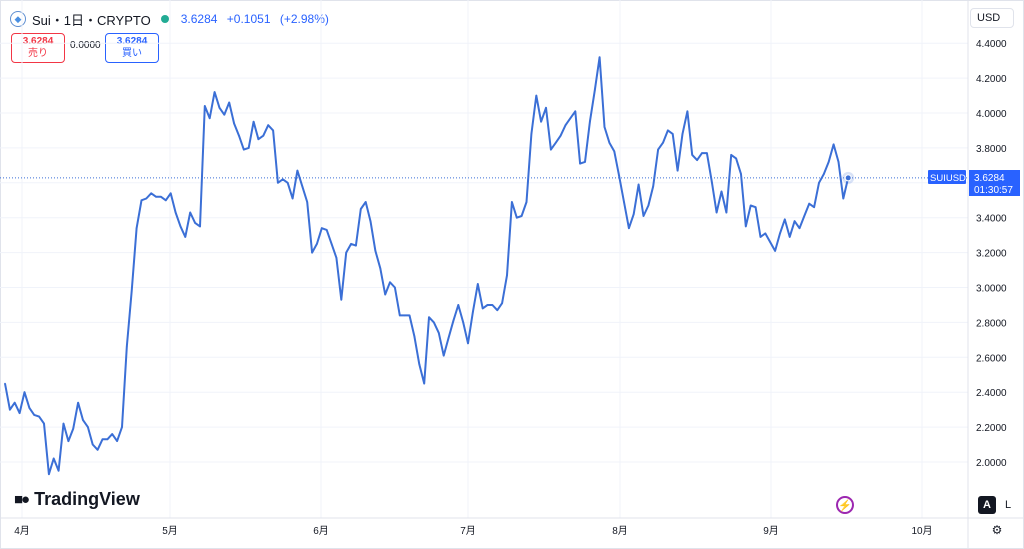 The width and height of the screenshot is (1024, 549). Describe the element at coordinates (991, 254) in the screenshot. I see `y-tick-label: 3.2000` at that location.